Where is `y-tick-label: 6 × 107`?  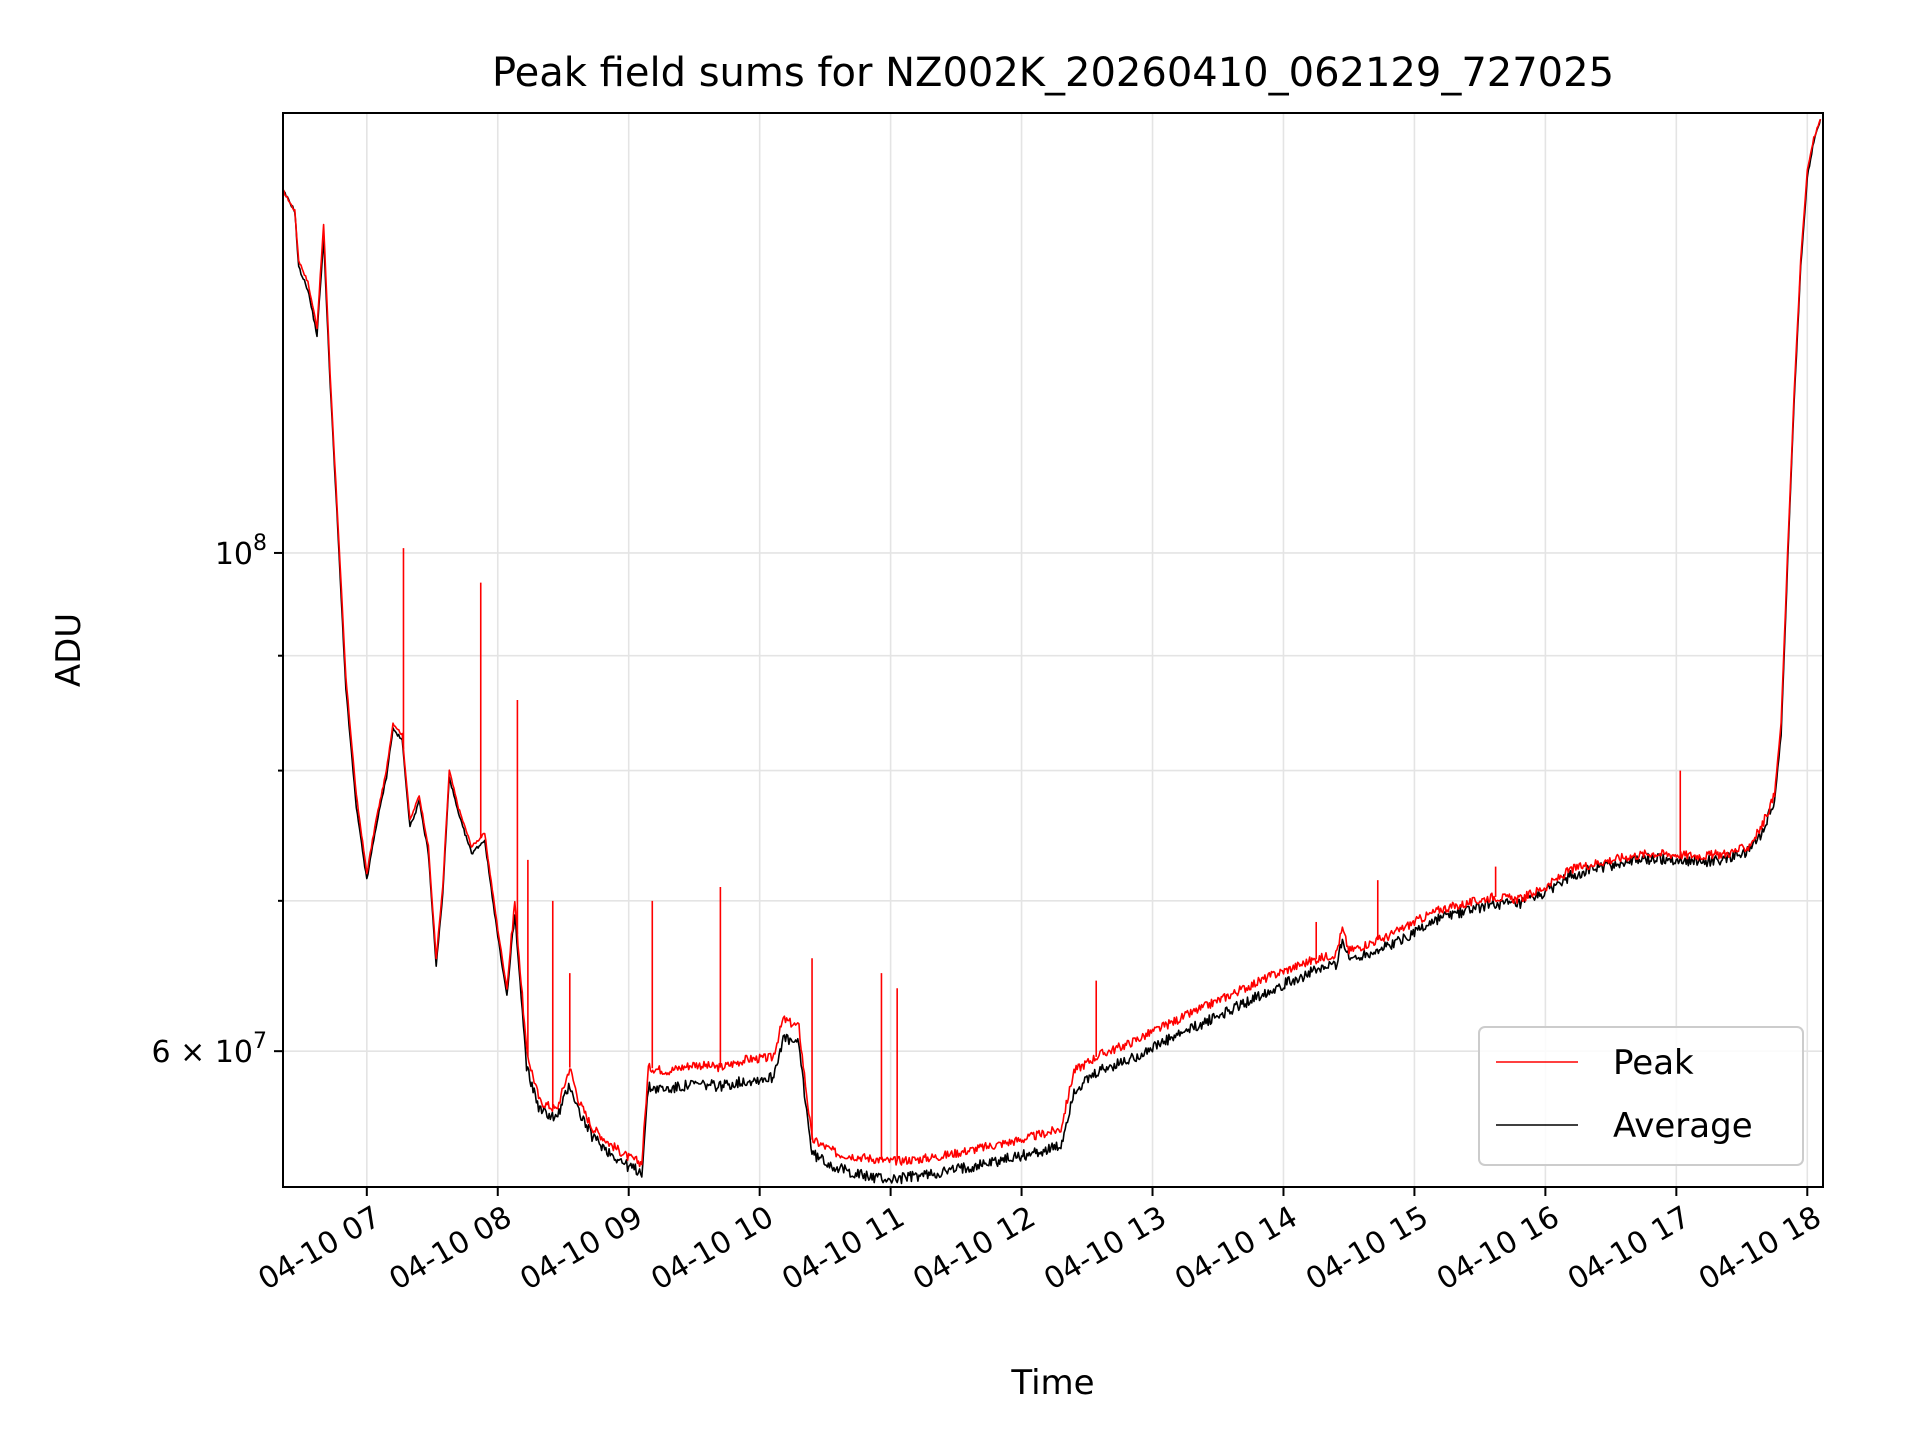
y-tick-label: 6 × 107 is located at coordinates (209, 1049).